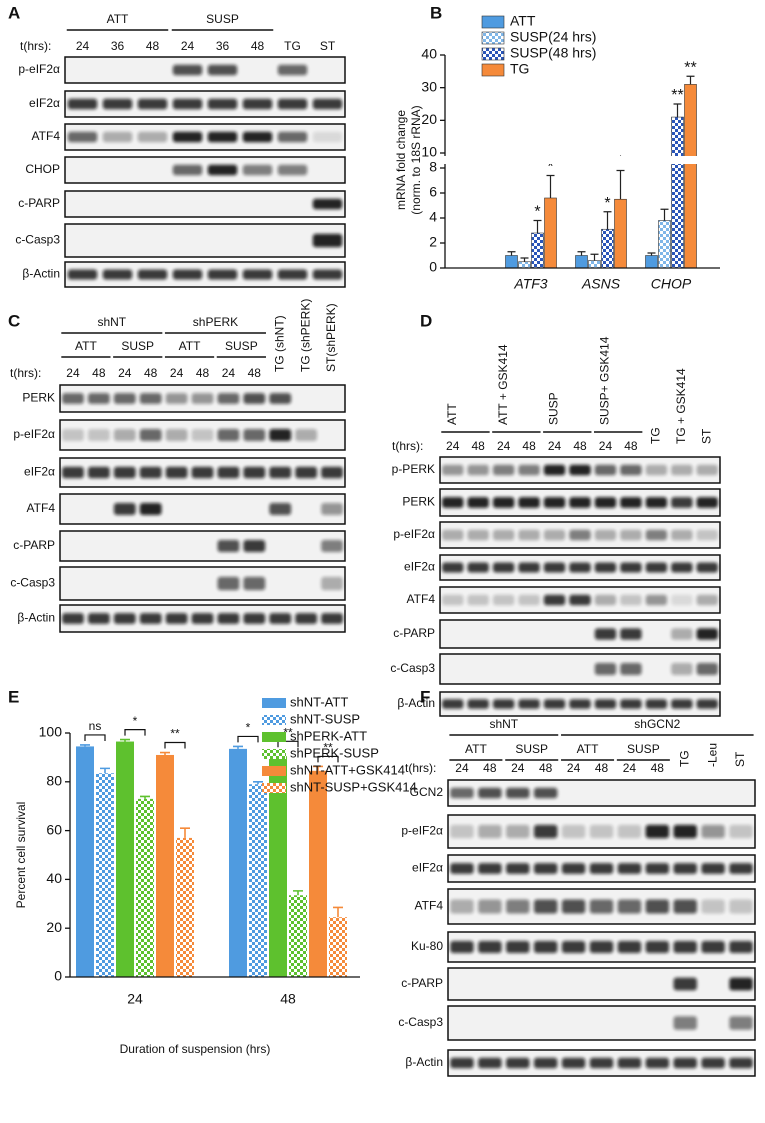 The height and width of the screenshot is (1123, 765). Describe the element at coordinates (118, 46) in the screenshot. I see `lane-label: 36` at that location.